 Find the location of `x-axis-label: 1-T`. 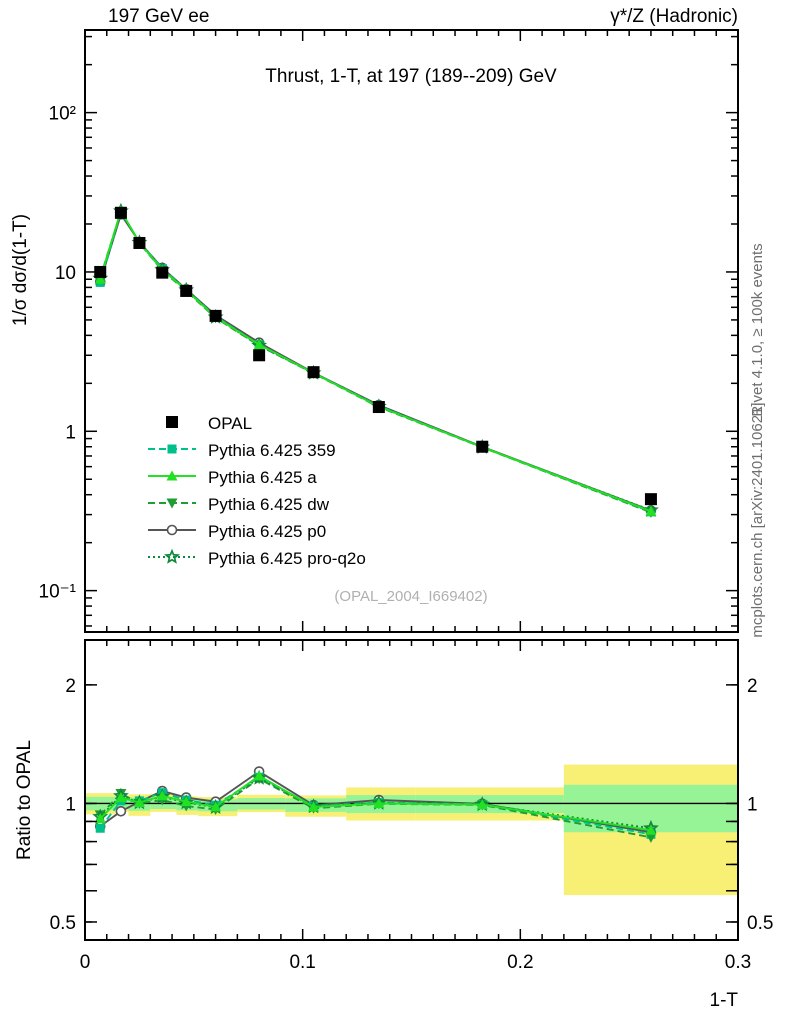

x-axis-label: 1-T is located at coordinates (724, 1000).